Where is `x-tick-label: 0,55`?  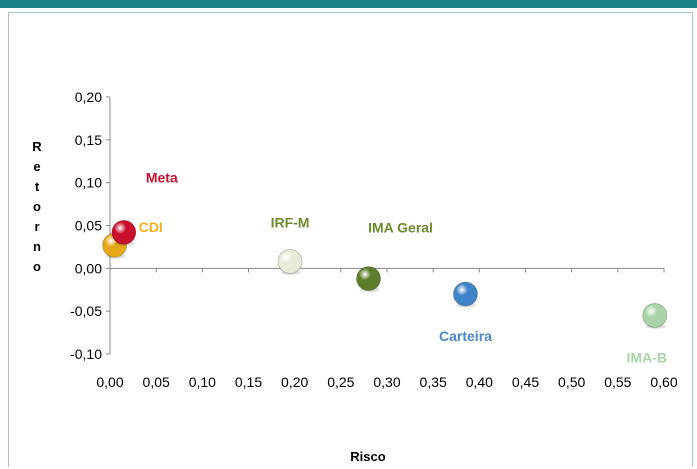
x-tick-label: 0,55 is located at coordinates (617, 382).